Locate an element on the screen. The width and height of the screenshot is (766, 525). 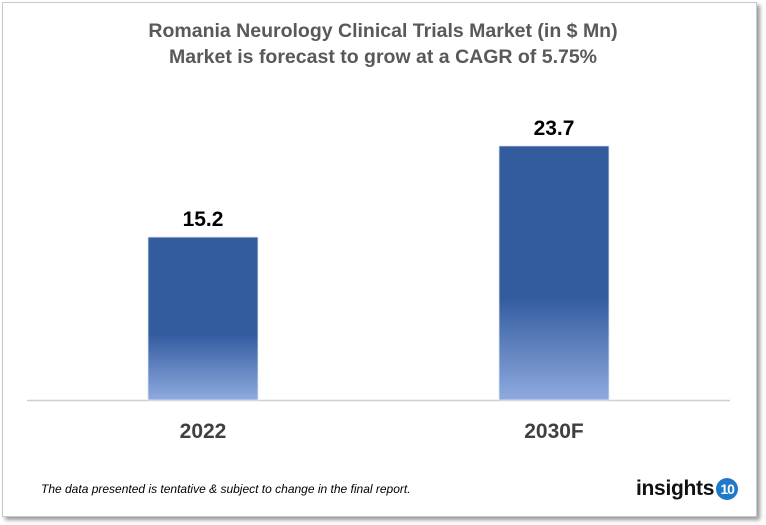
insights10-logo: insights 10 is located at coordinates (687, 489).